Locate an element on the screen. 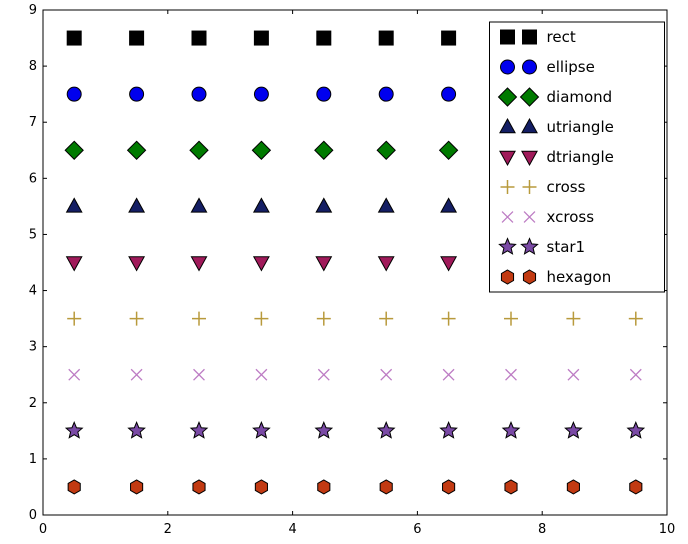  legend-item-ellipse: ellipse is located at coordinates (547, 67).